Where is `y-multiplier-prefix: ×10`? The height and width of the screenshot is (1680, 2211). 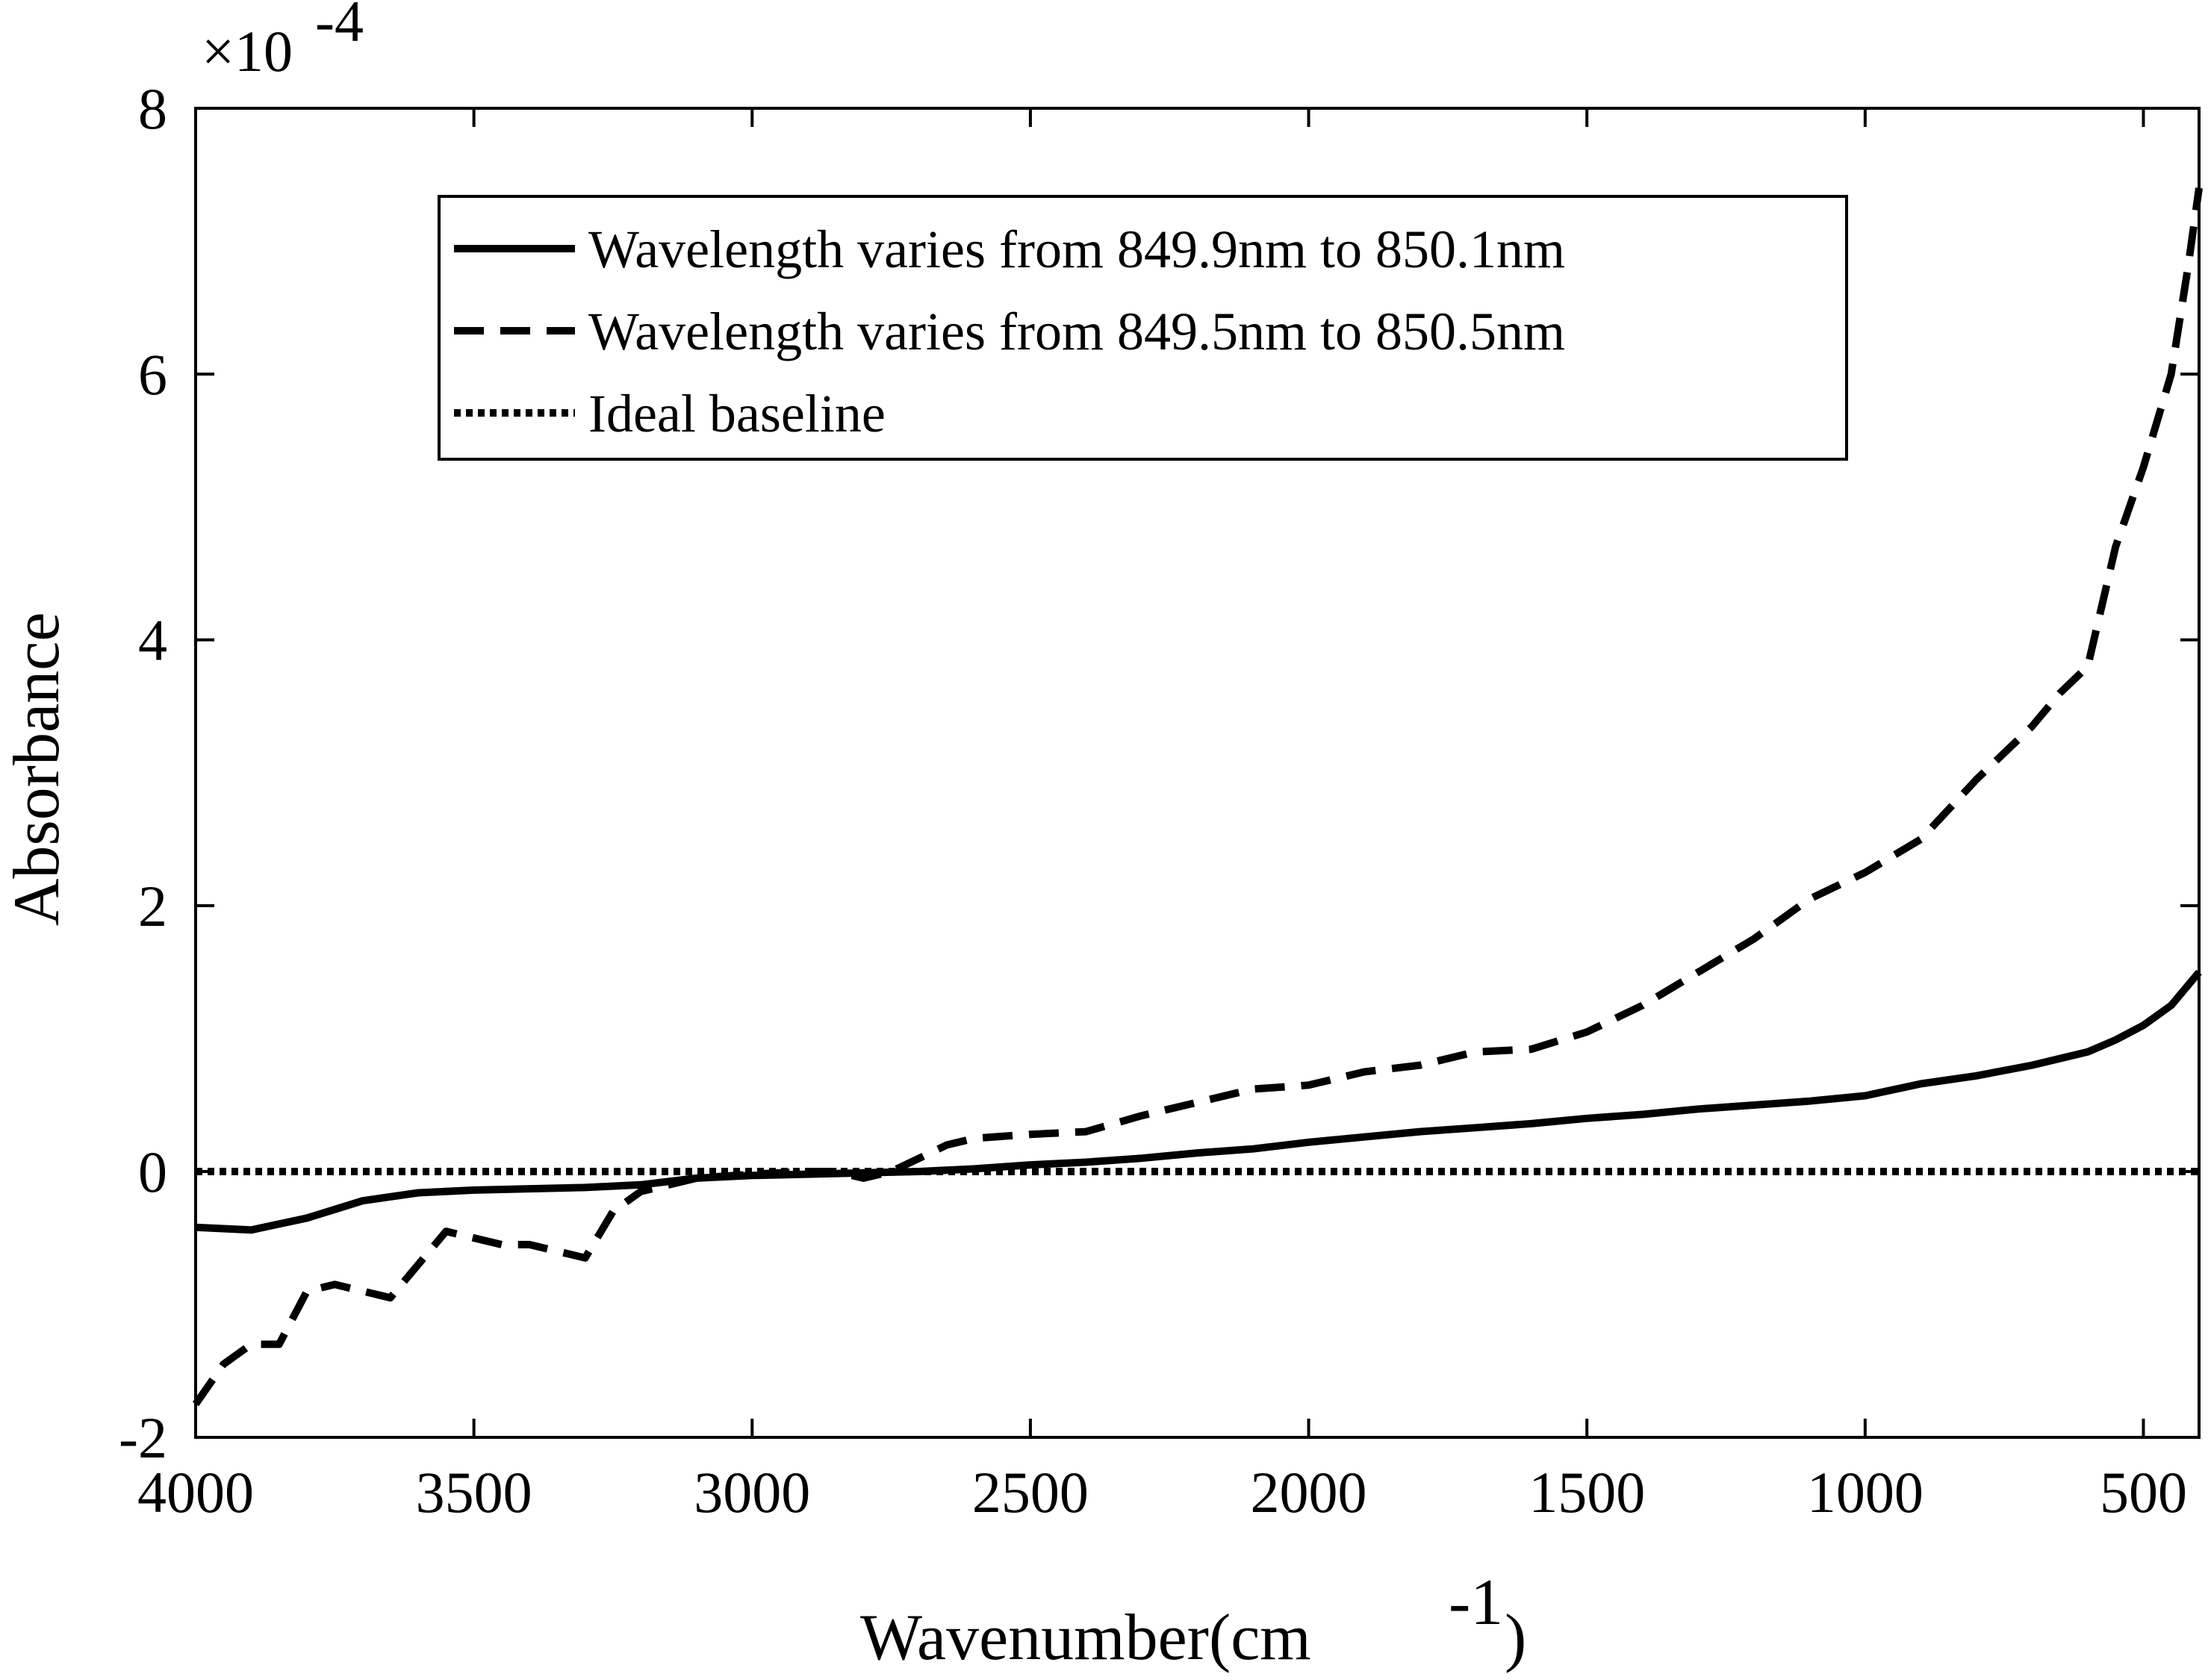
y-multiplier-prefix: ×10 is located at coordinates (247, 51).